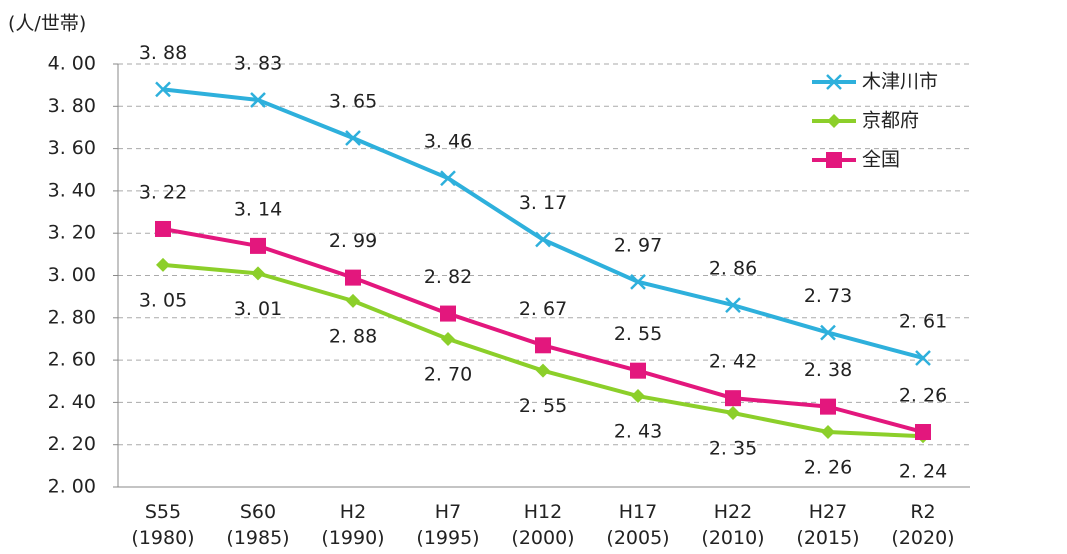  What do you see at coordinates (733, 448) in the screenshot?
I see `data-label: 2. 35` at bounding box center [733, 448].